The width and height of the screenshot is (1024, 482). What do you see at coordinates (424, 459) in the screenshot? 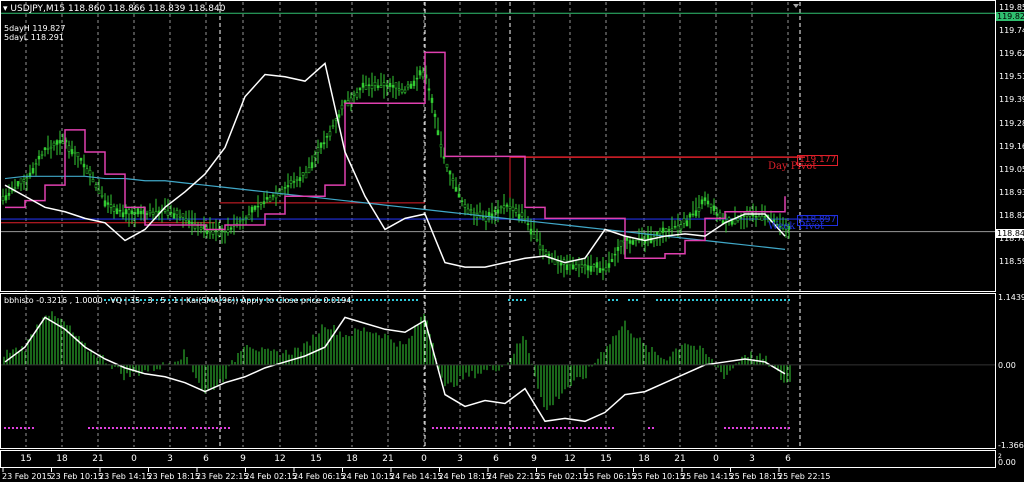
I see `hour-label: 0` at bounding box center [424, 459].